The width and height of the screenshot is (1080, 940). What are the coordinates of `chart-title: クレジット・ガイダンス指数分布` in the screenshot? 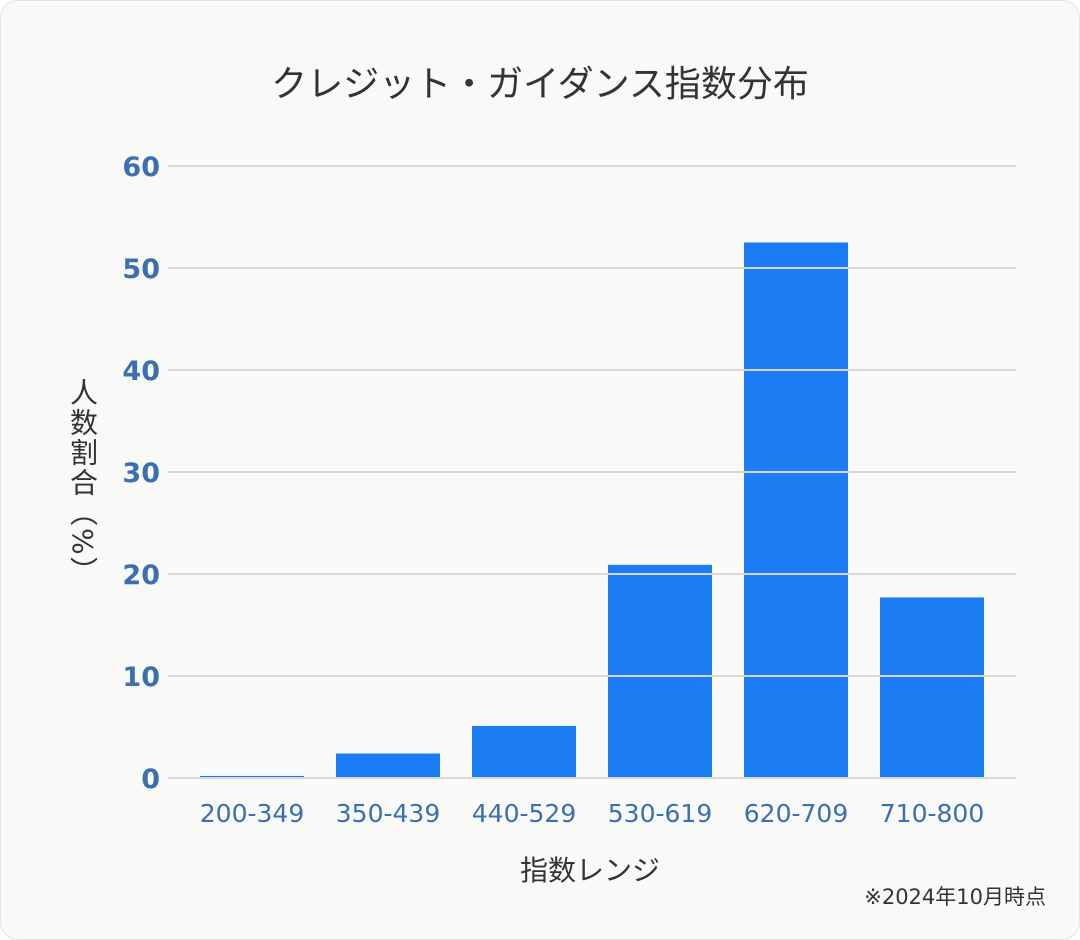 It's located at (540, 84).